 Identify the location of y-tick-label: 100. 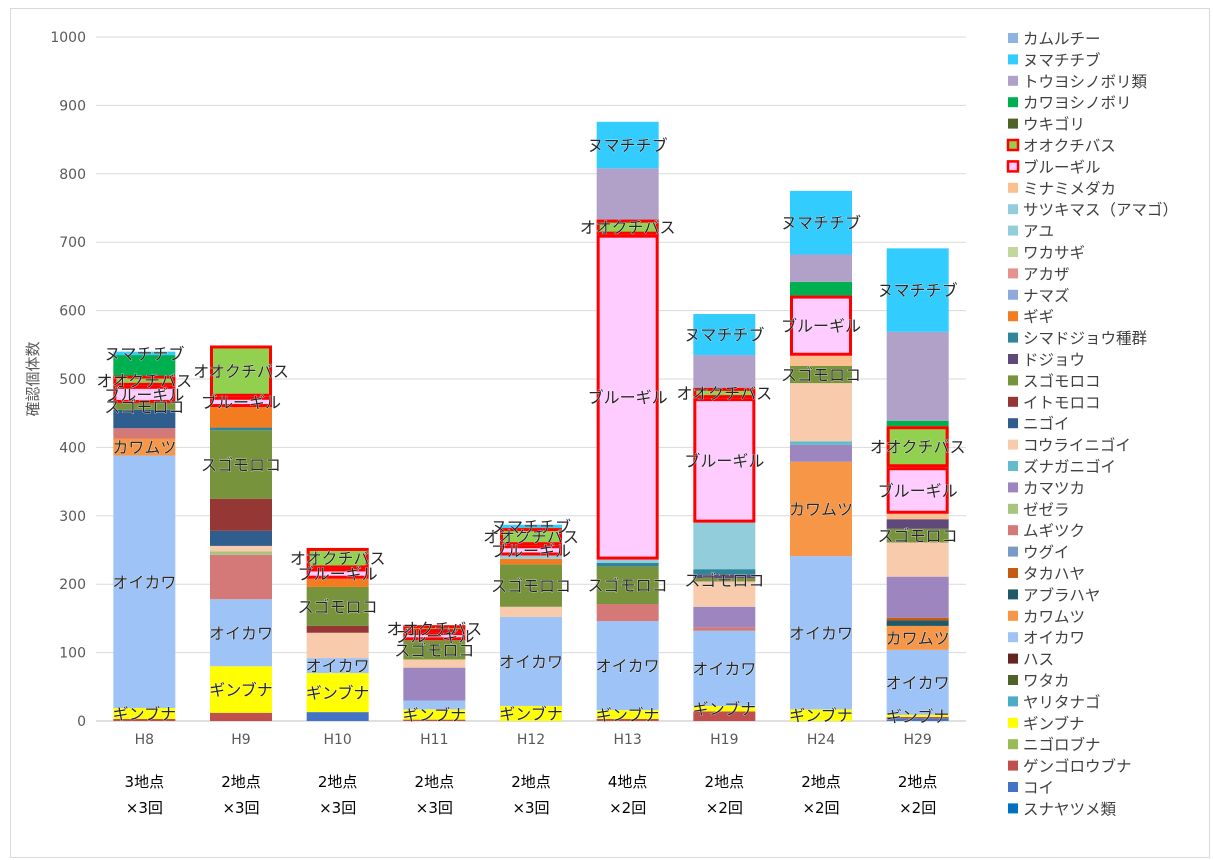
(72, 654).